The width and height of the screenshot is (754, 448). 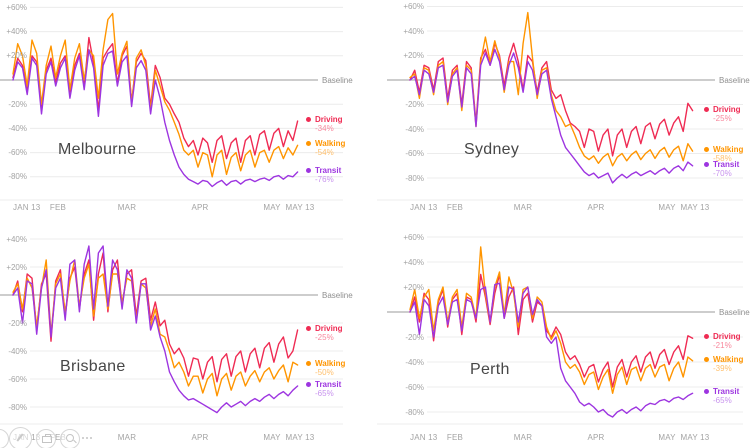 I want to click on legend-series-value: -34%, so click(x=324, y=128).